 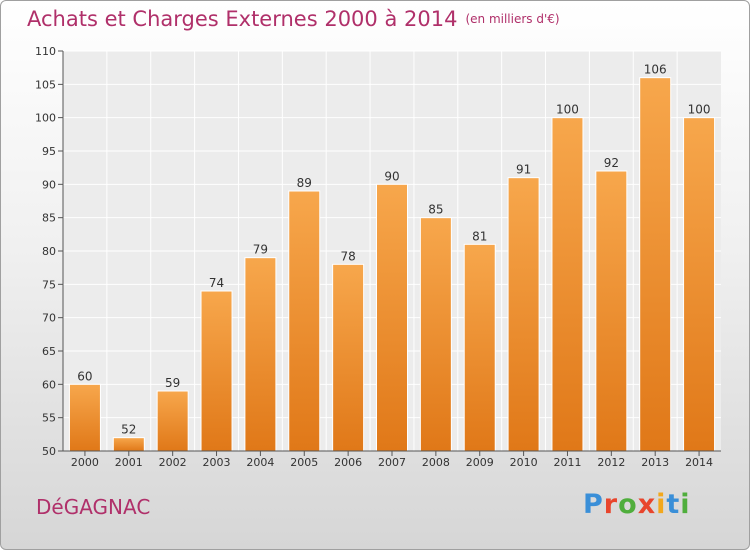 I want to click on x-tick-label-2004: 2004, so click(x=260, y=462).